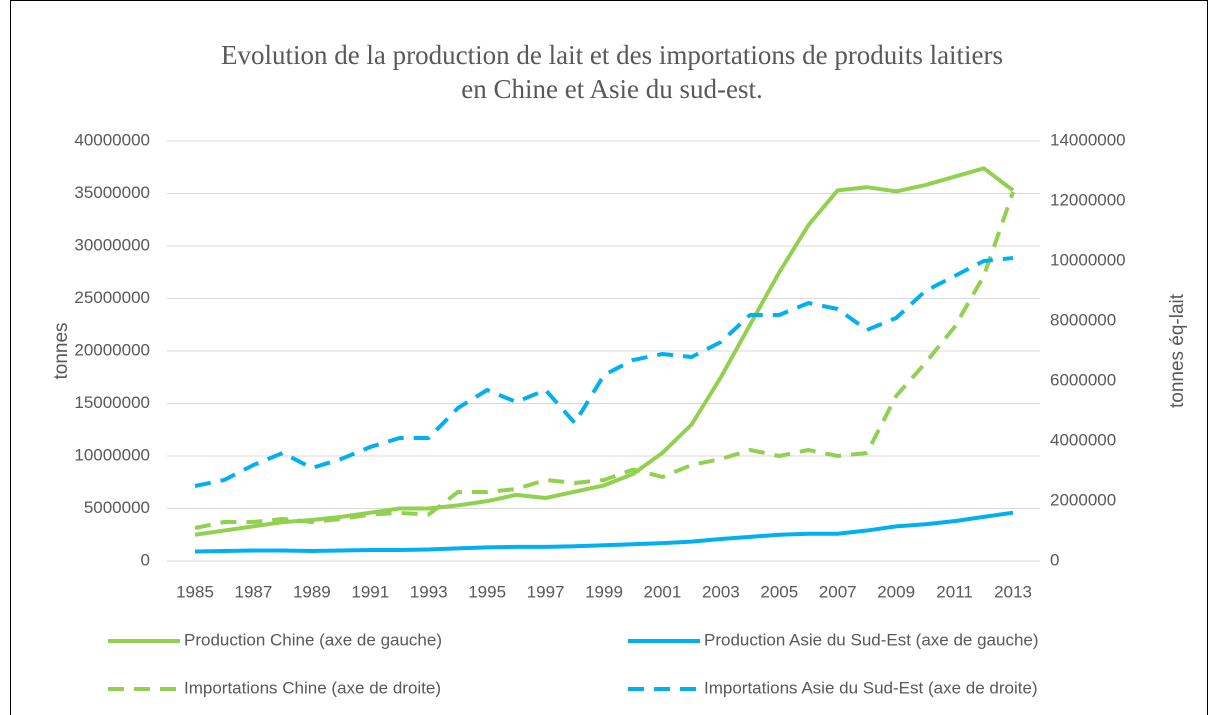 The image size is (1209, 715). I want to click on x-tick-label: 1997, so click(546, 591).